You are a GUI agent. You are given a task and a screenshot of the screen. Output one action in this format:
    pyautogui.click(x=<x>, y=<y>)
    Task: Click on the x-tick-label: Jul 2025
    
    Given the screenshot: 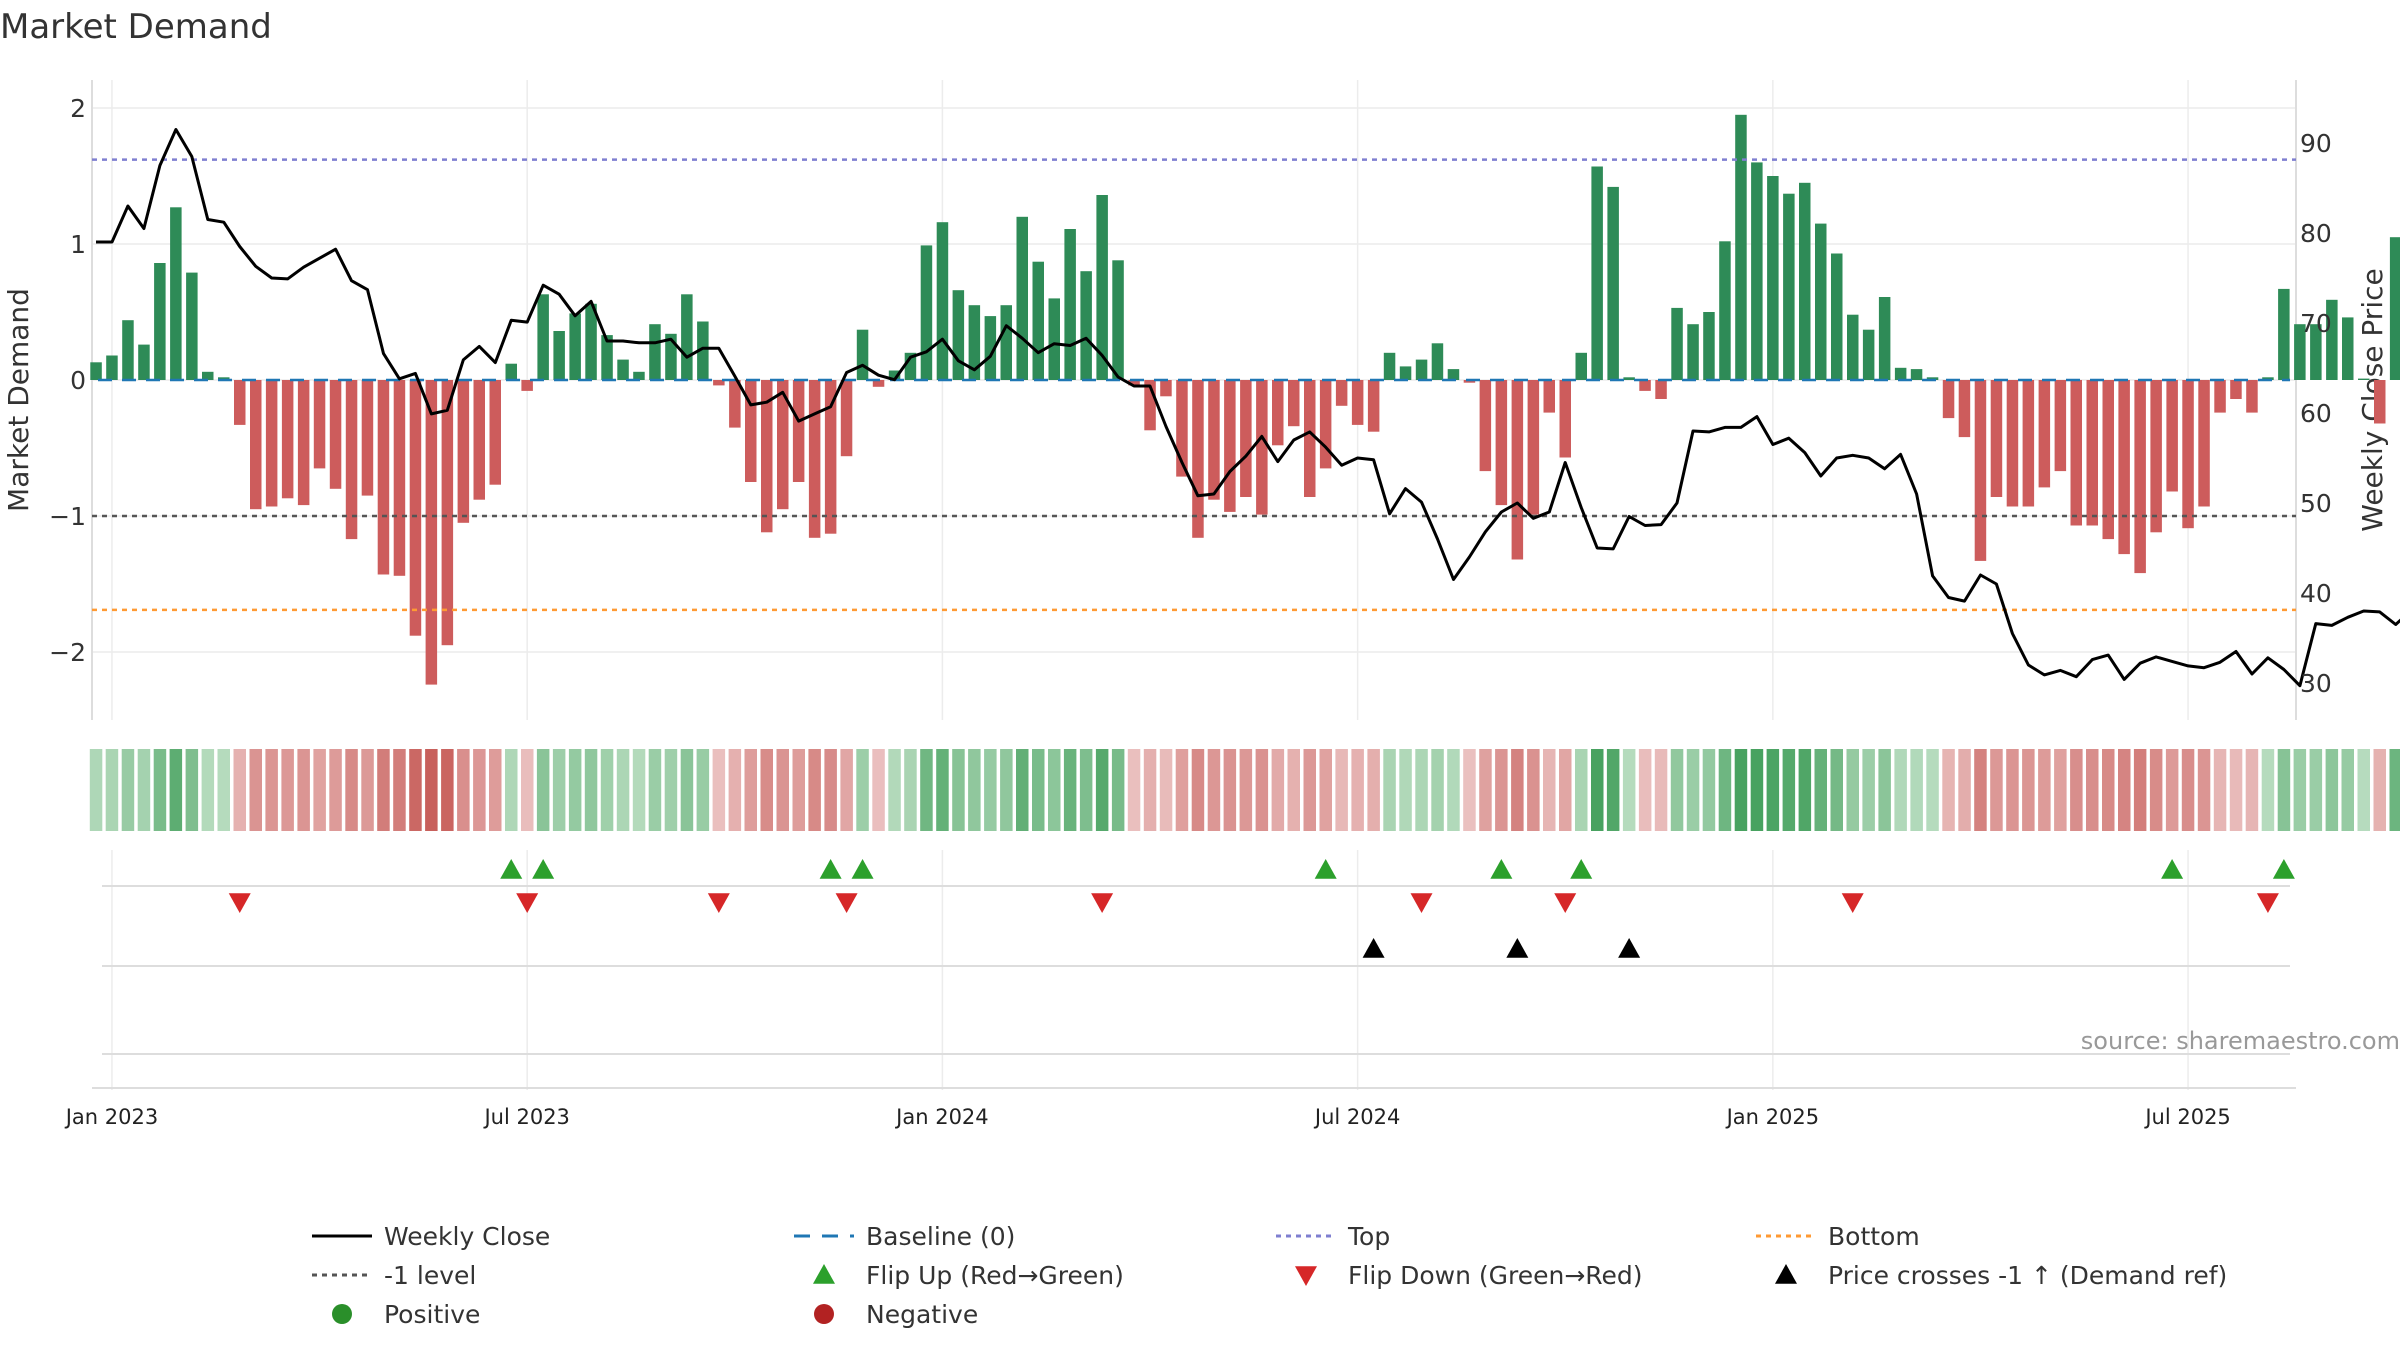 What is the action you would take?
    pyautogui.click(x=2186, y=1117)
    